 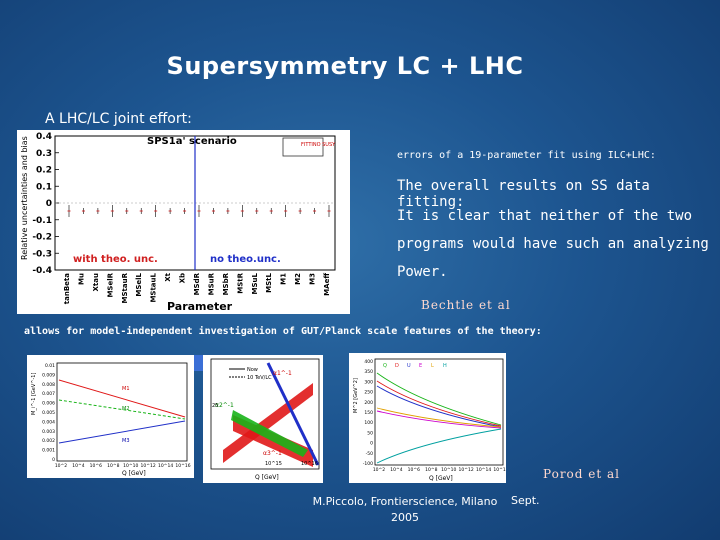 What do you see at coordinates (48, 394) in the screenshot?
I see `plot-a-ytick-label: 0.007` at bounding box center [48, 394].